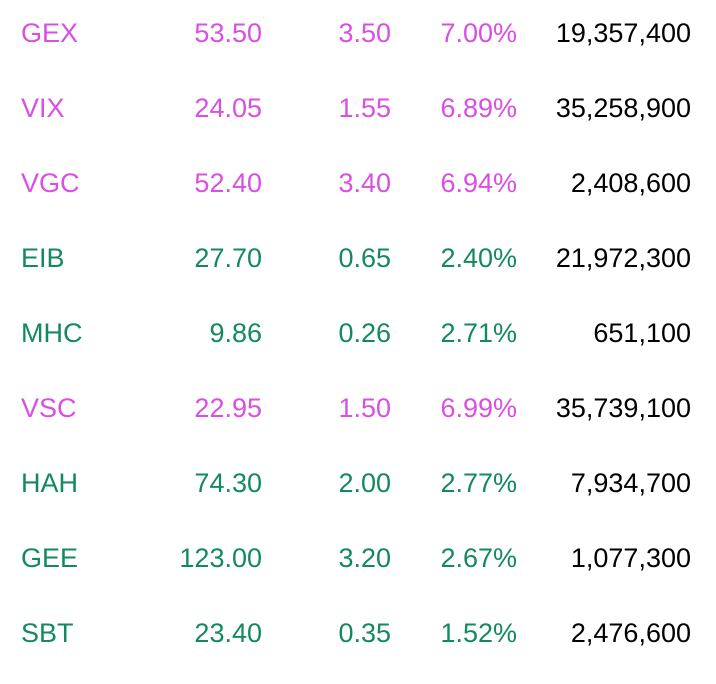 The image size is (716, 684). I want to click on percent-change: 7.00%, so click(478, 33).